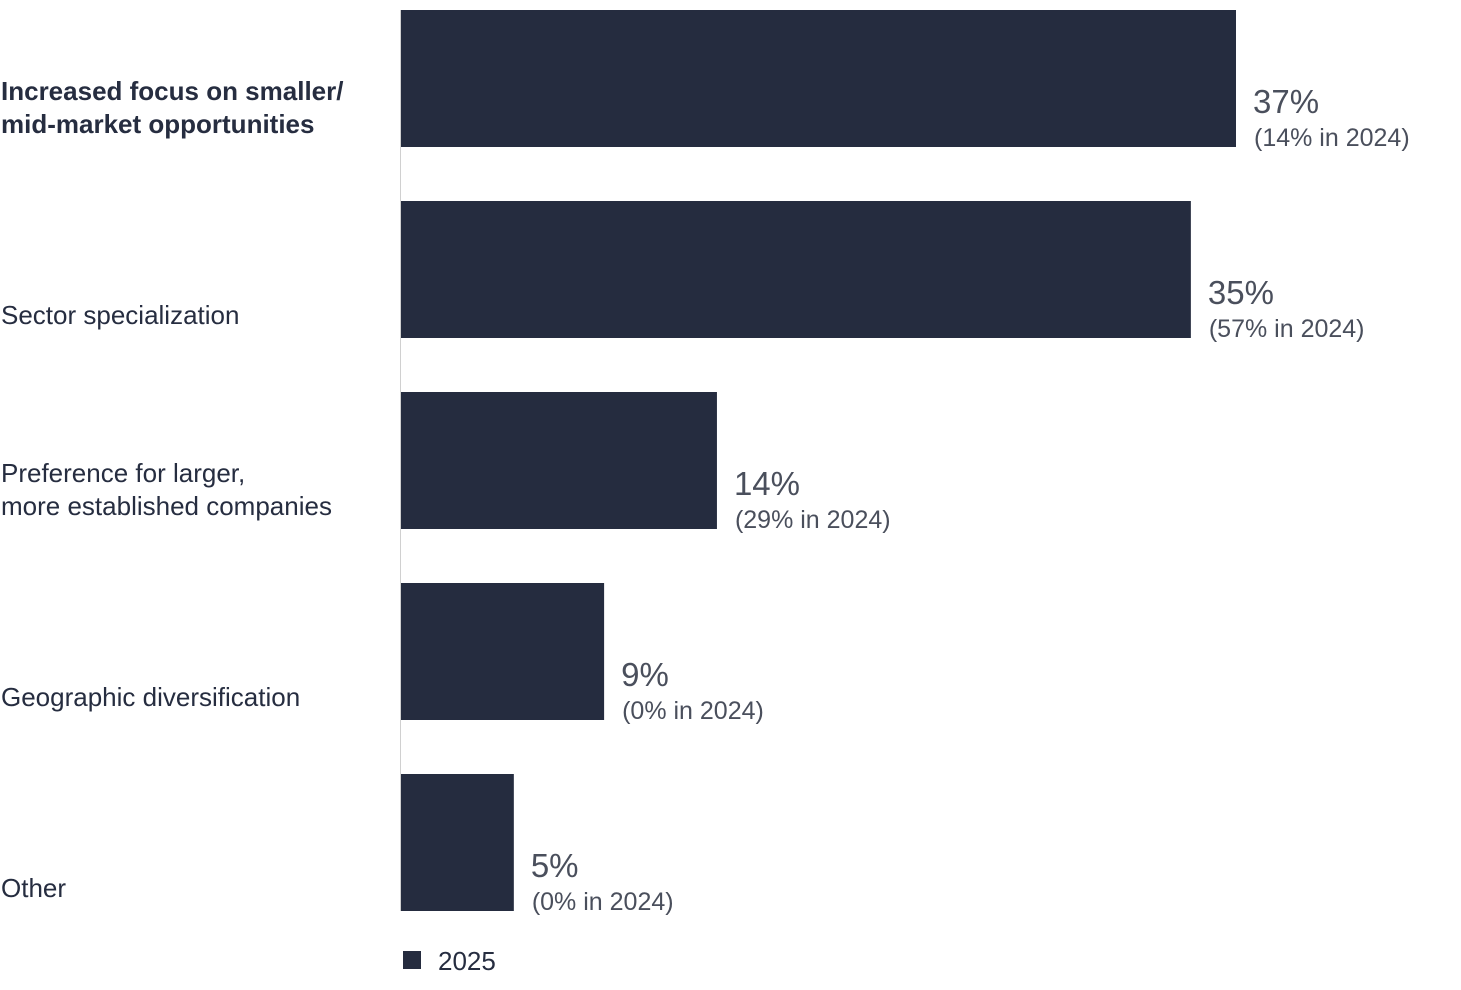 The width and height of the screenshot is (1461, 990). Describe the element at coordinates (33, 888) in the screenshot. I see `category-label-4-0: Other` at that location.